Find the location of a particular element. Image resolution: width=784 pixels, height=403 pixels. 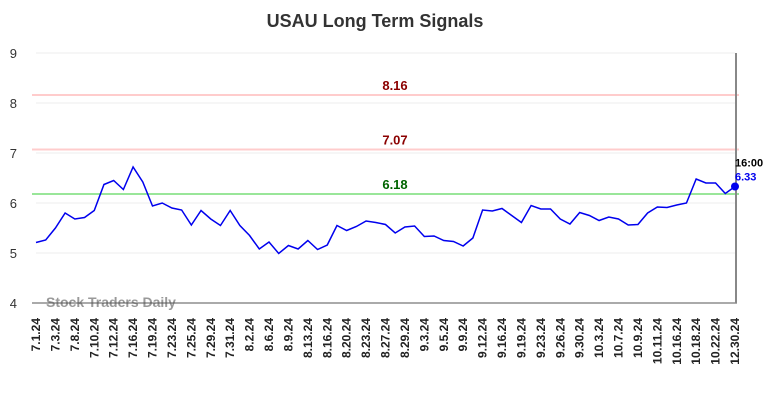

x-tick-label: 9.30.24 is located at coordinates (580, 338).